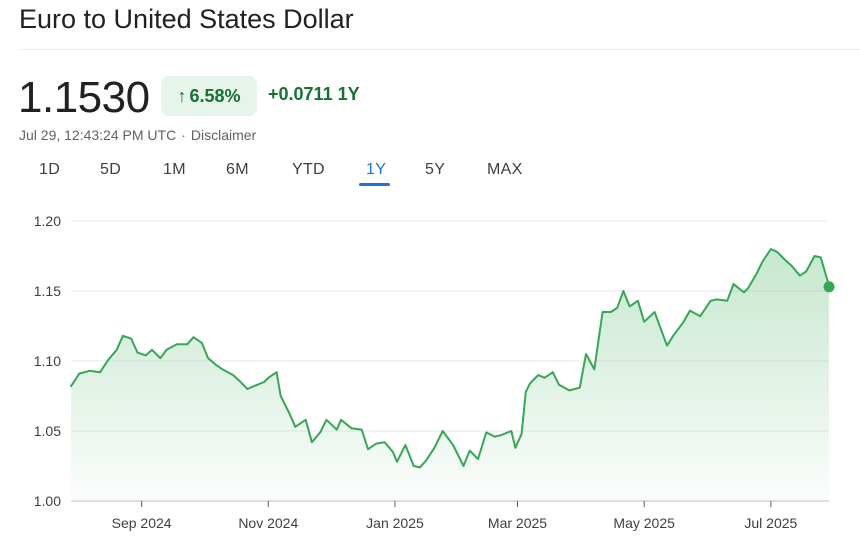 Image resolution: width=860 pixels, height=544 pixels. I want to click on range-tab-1m: 1M, so click(174, 169).